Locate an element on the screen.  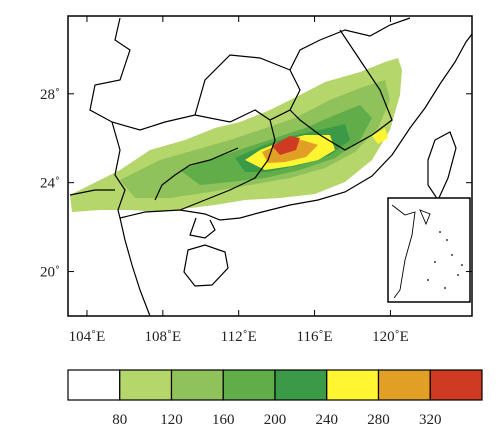
inset-island is located at coordinates (425, 217).